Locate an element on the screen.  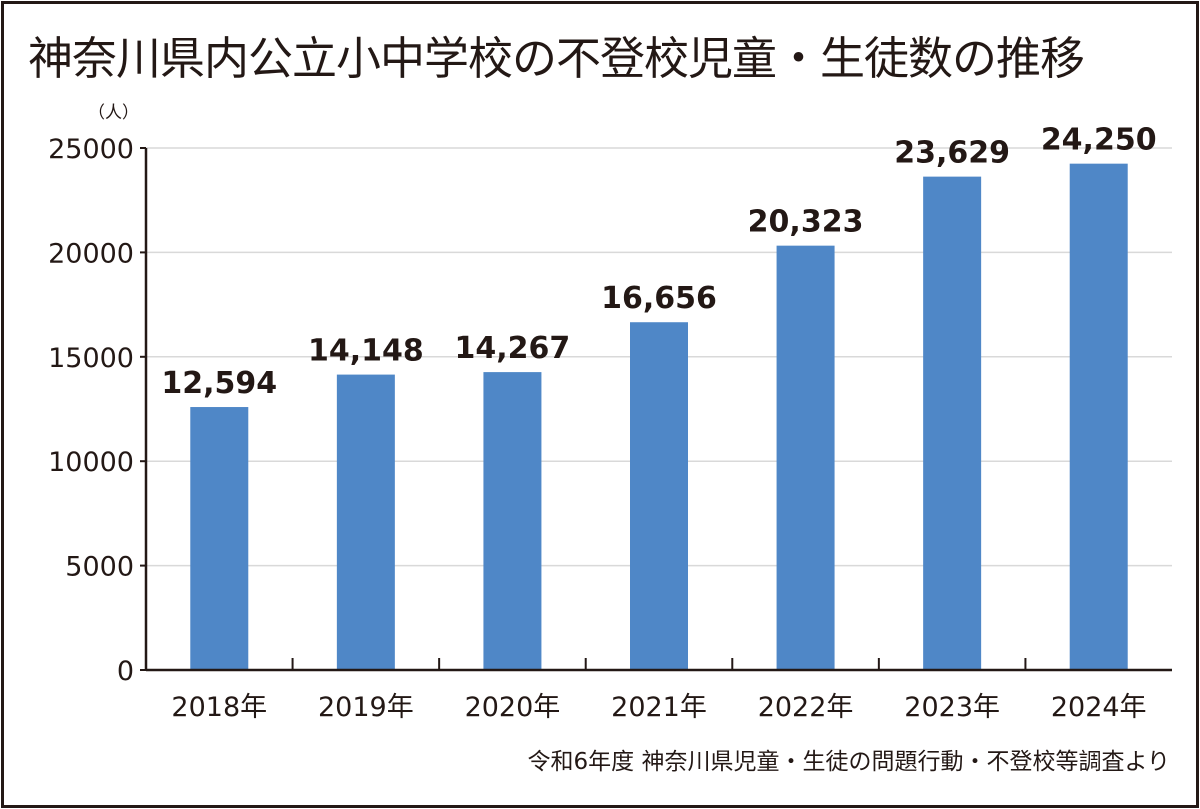
data-label: 23,629 is located at coordinates (952, 153).